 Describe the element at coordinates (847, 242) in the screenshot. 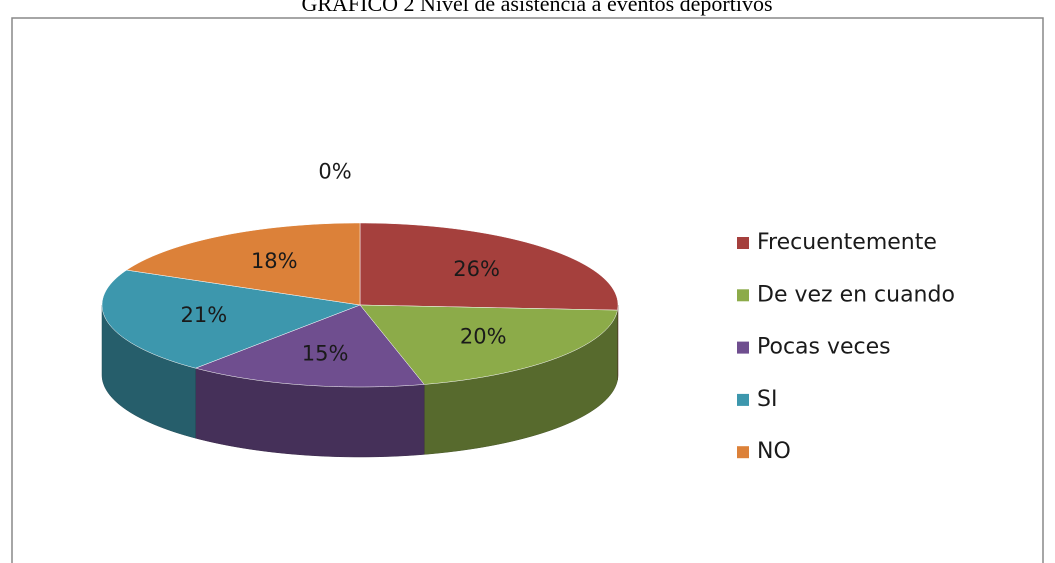

I see `legend-label: Frecuentemente` at that location.